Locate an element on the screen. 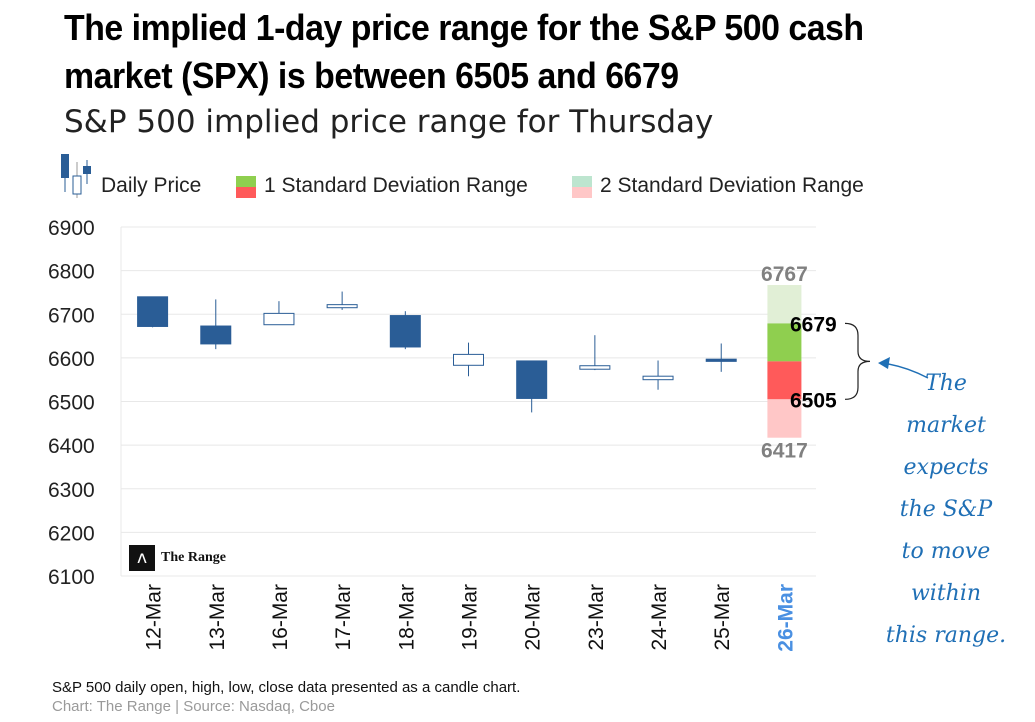 The height and width of the screenshot is (722, 1035). logo-text: The Range is located at coordinates (193, 557).